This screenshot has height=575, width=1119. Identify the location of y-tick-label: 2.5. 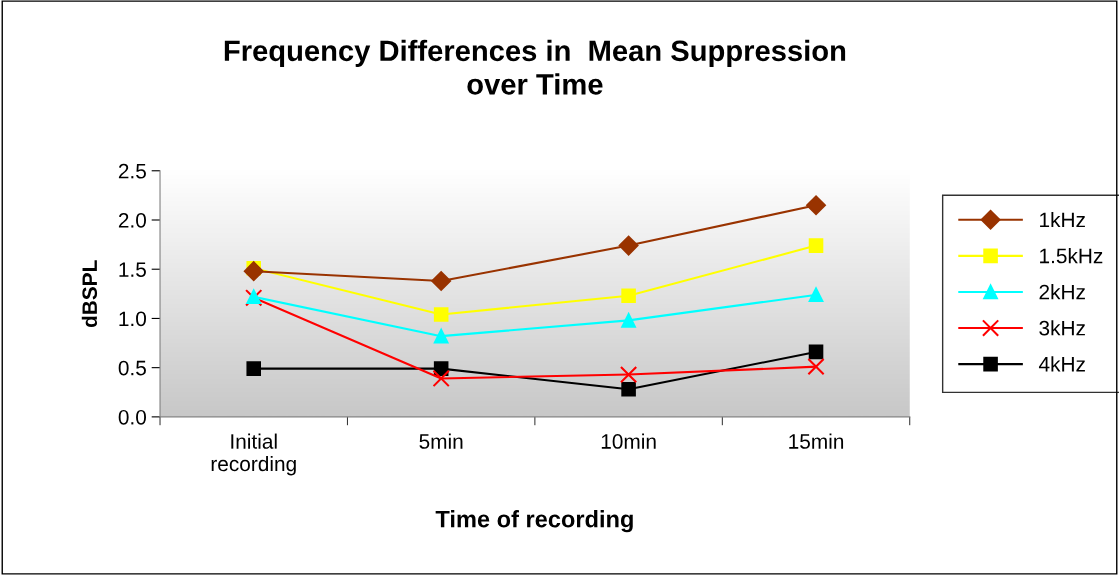
(132, 171).